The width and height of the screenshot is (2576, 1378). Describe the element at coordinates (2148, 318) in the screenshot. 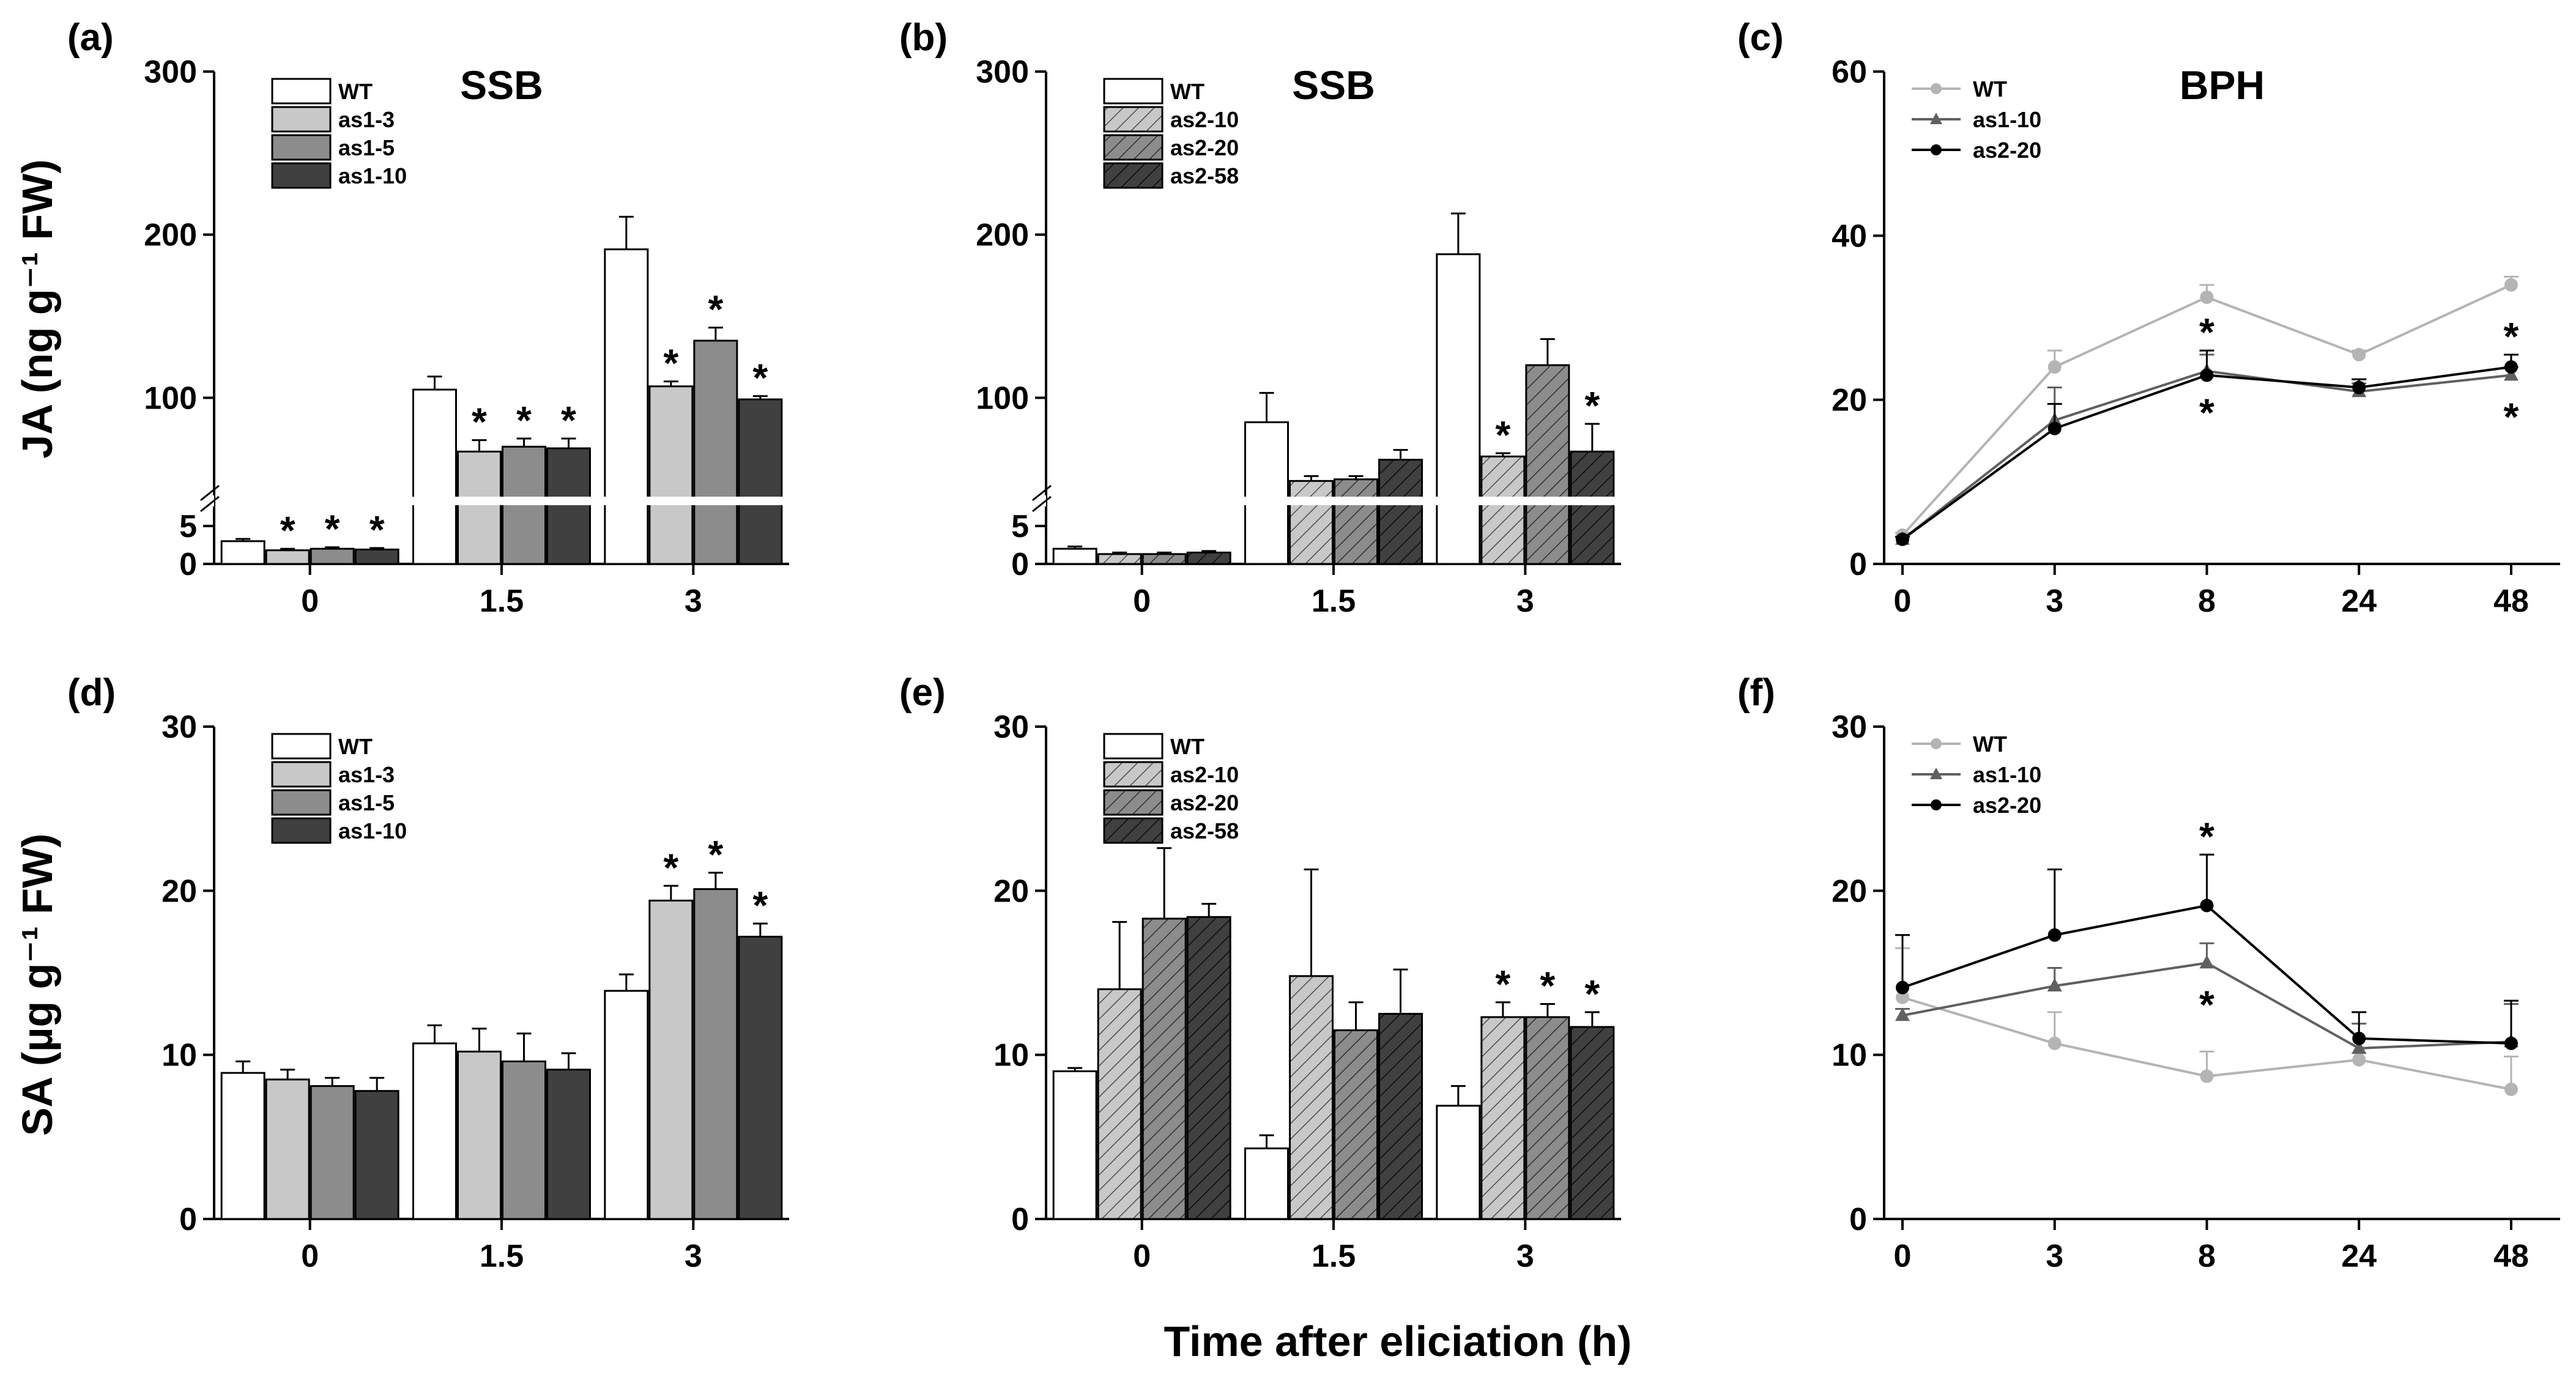

I see `panel-c: 0 20 40 60 (c) BPH 0 3 8 24 48 * * * * WT as1-10 as2-20` at that location.